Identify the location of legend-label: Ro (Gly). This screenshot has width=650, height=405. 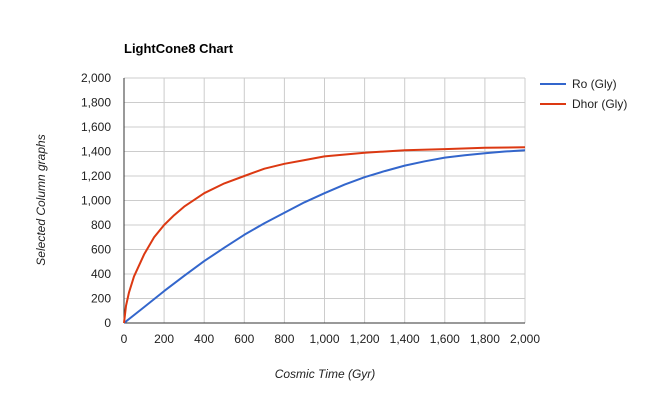
(594, 84).